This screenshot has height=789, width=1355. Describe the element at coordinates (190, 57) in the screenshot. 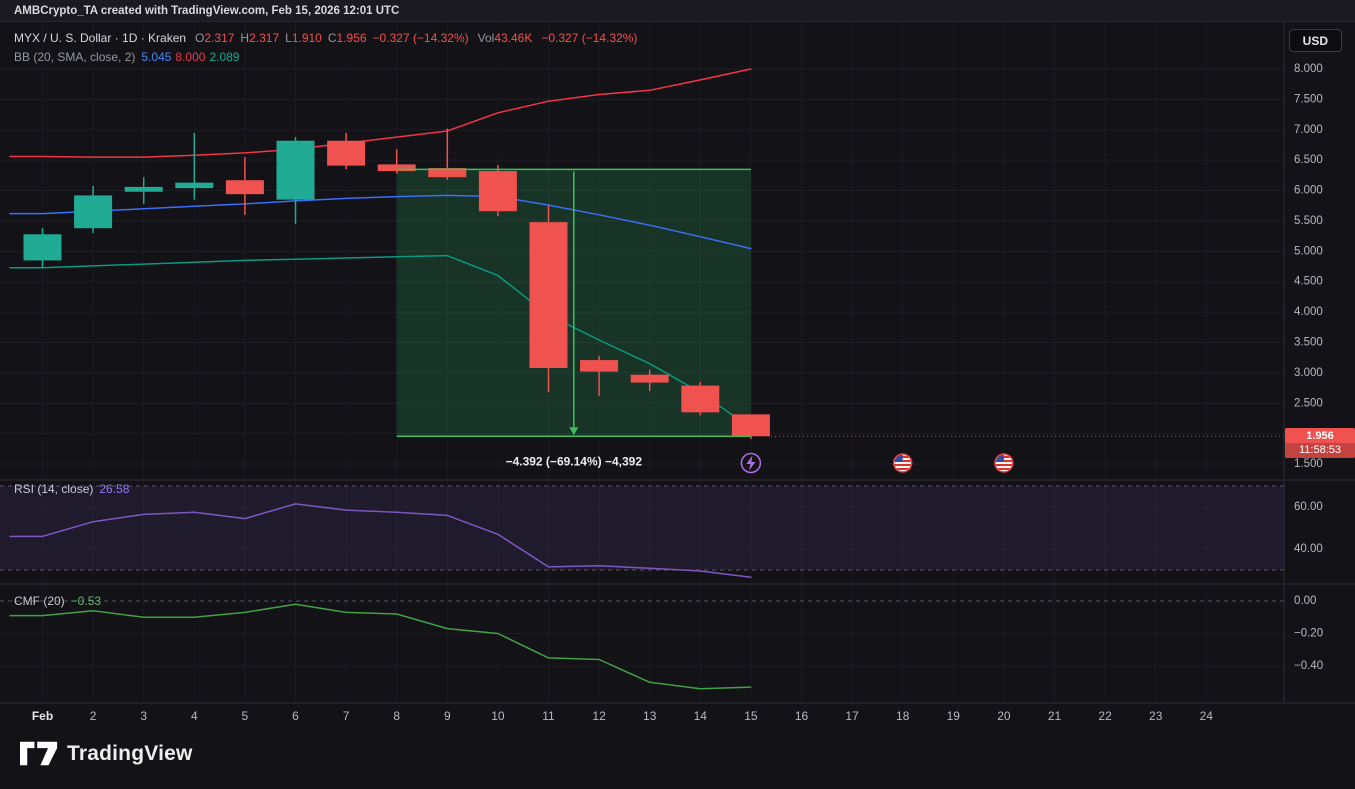

I see `bb-upper-value: 8.000` at that location.